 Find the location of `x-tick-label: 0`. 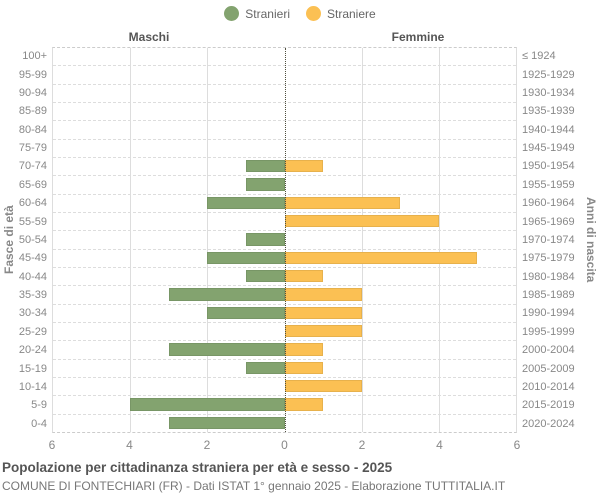

x-tick-label: 0 is located at coordinates (284, 445).